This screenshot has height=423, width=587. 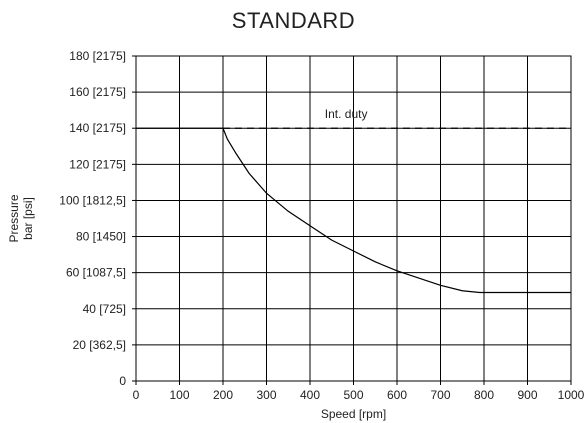 I want to click on y-tick-label: 120 [2175], so click(x=97, y=164).